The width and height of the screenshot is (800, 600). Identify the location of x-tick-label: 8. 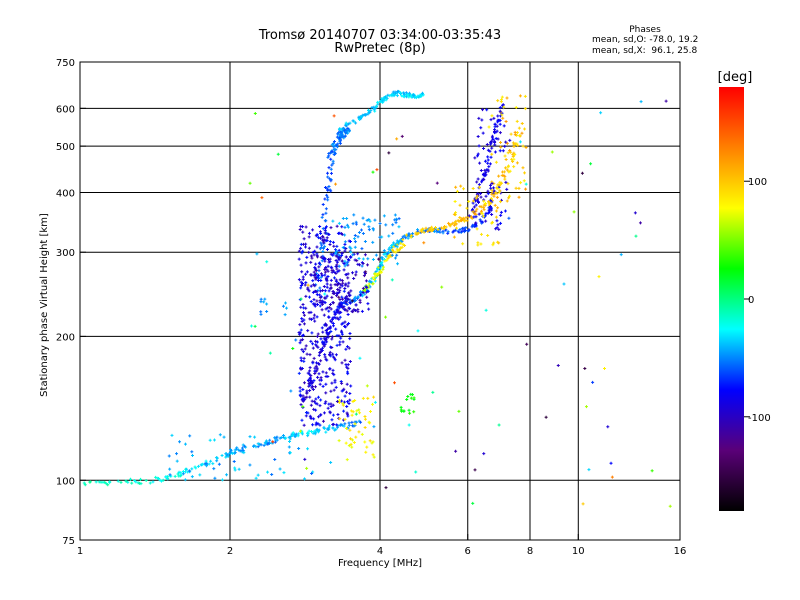
(530, 551).